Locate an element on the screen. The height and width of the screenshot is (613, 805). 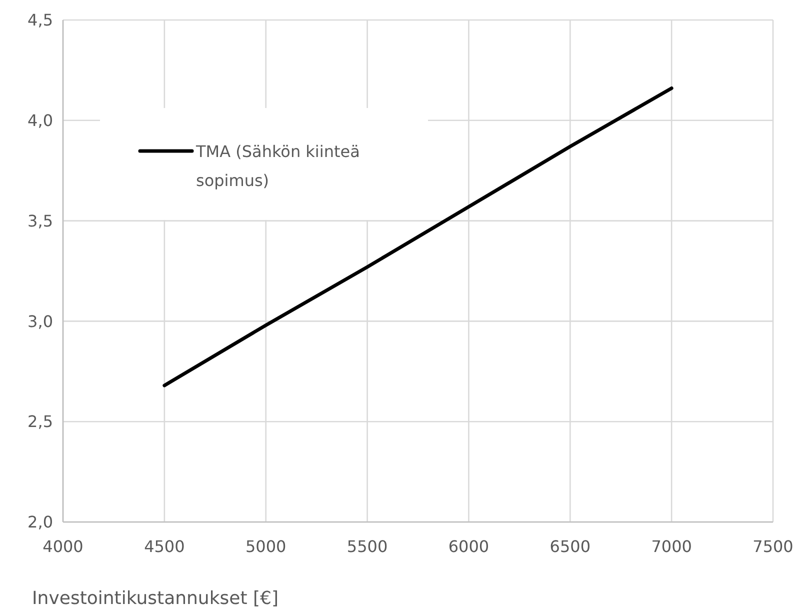
y-tick-label: 4,5 is located at coordinates (40, 20).